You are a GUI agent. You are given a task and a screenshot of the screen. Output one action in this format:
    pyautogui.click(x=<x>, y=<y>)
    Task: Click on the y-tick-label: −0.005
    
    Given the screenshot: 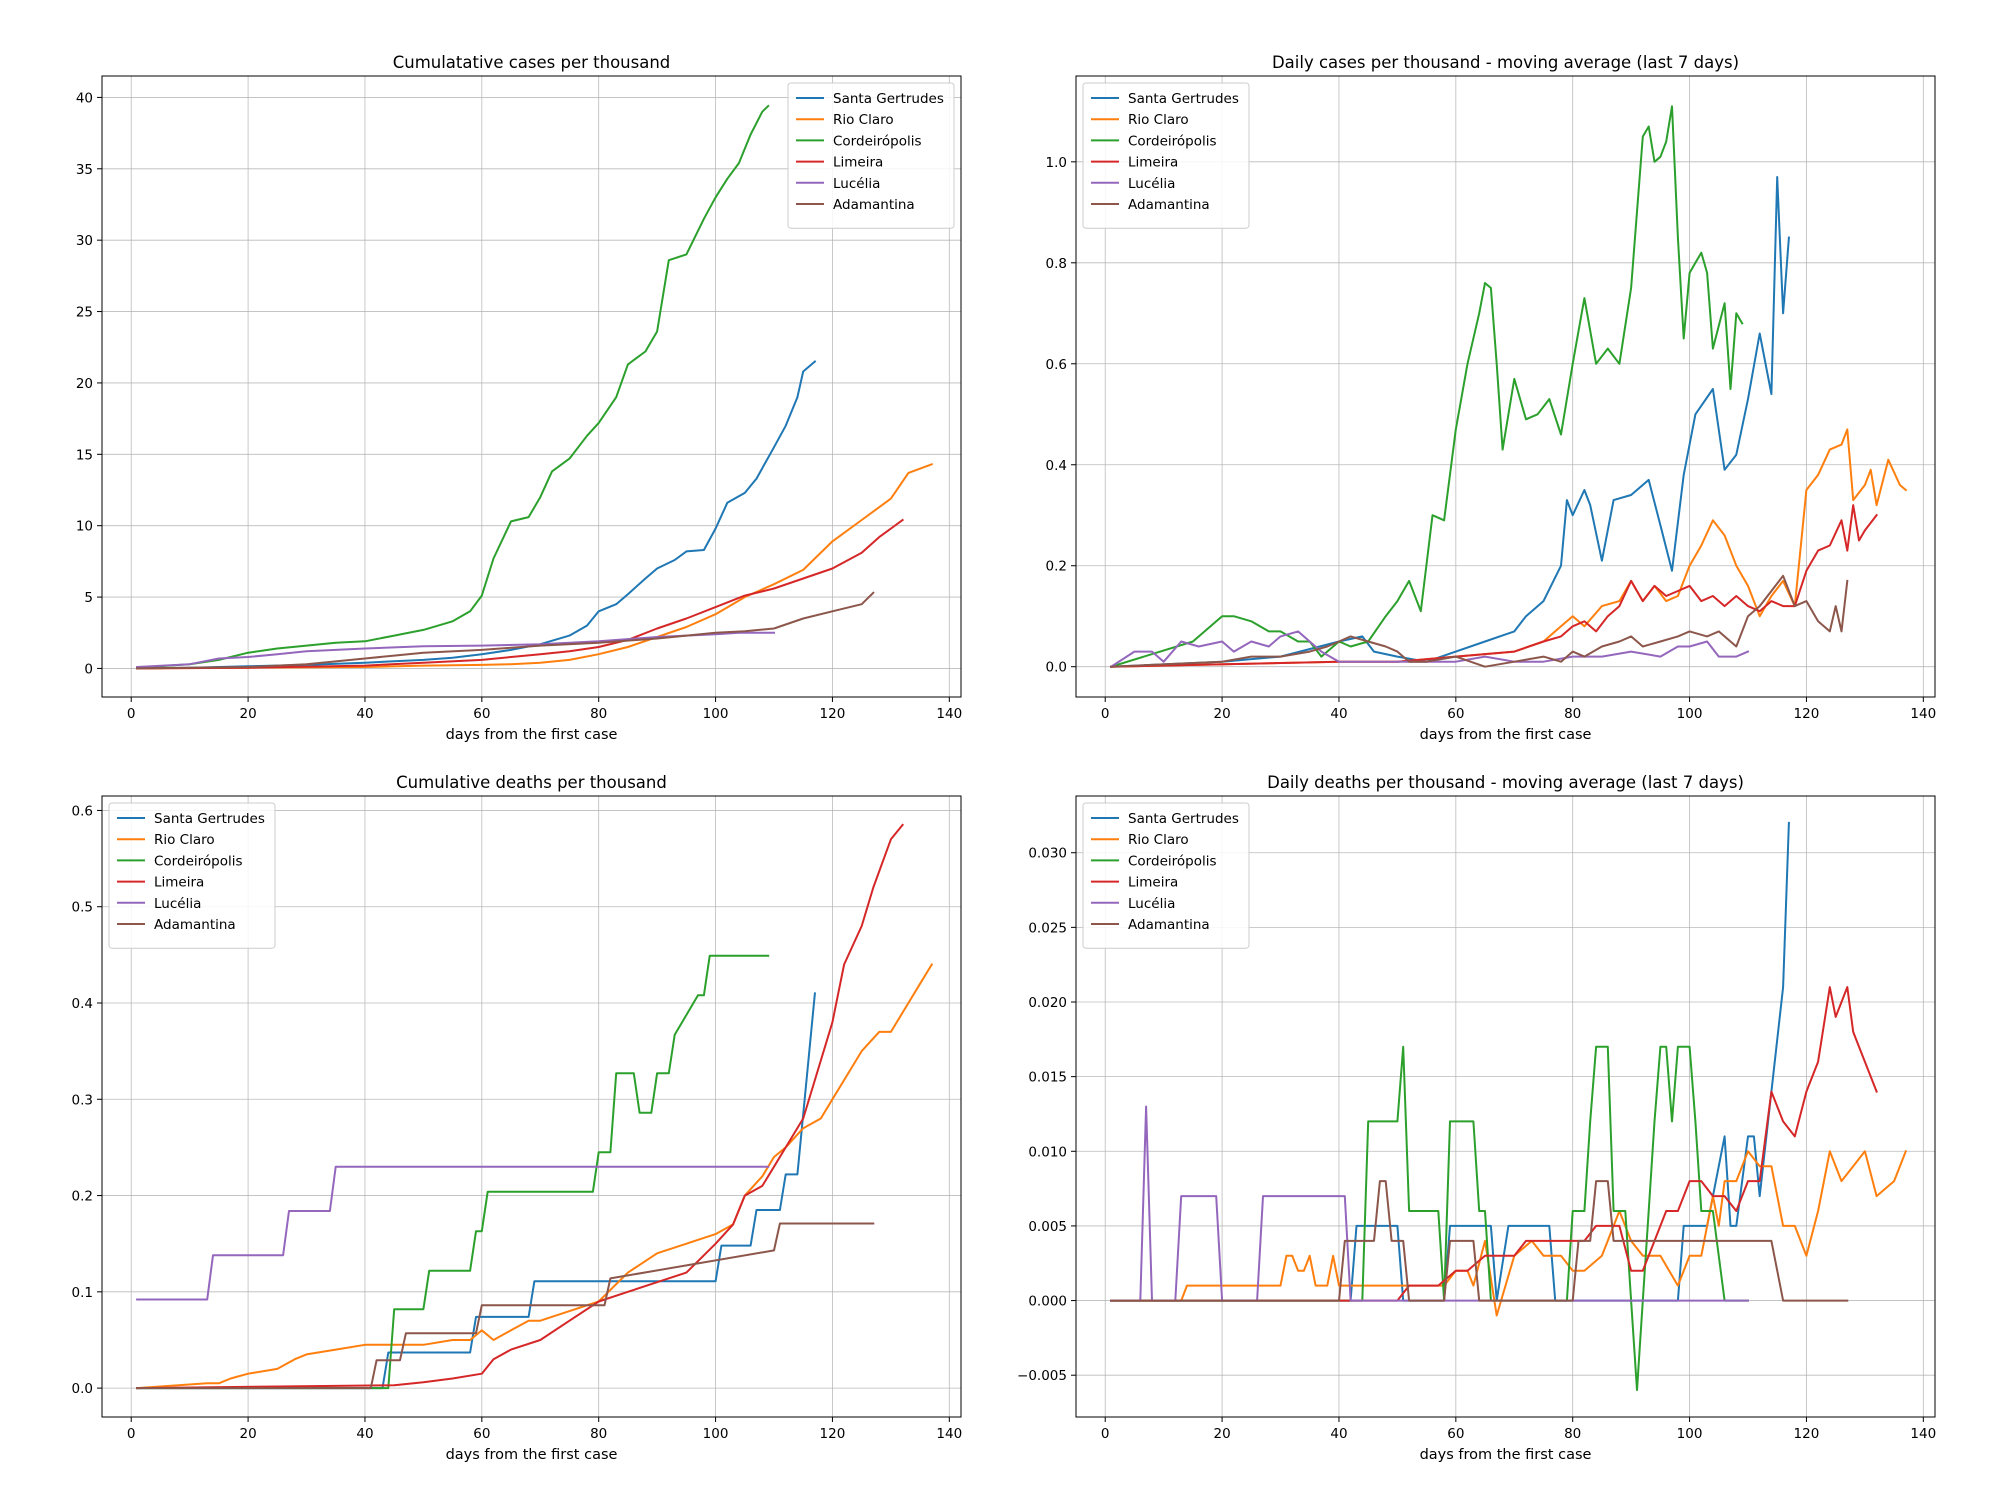 What is the action you would take?
    pyautogui.click(x=1042, y=1376)
    